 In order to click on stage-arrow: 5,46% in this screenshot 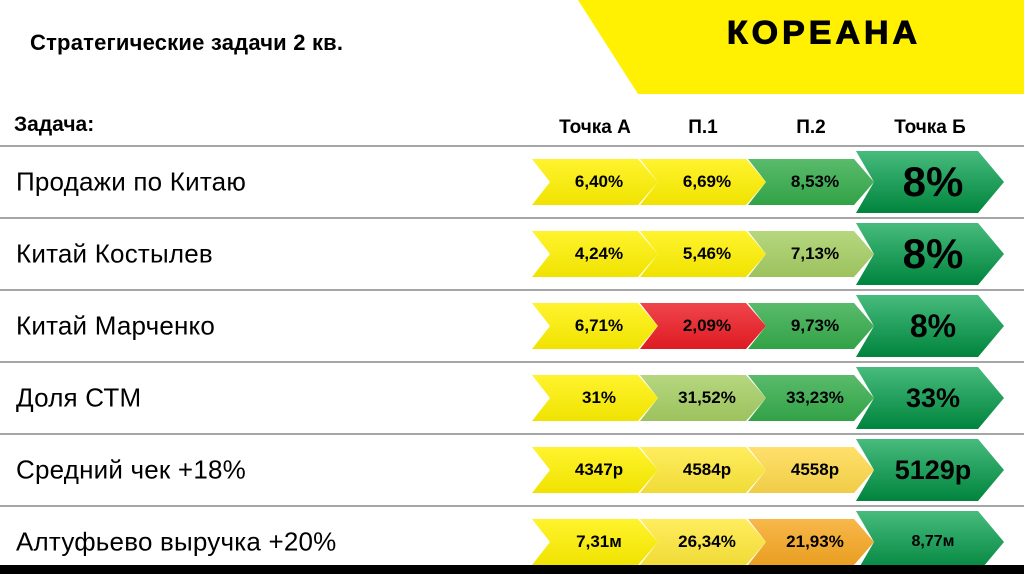, I will do `click(703, 254)`.